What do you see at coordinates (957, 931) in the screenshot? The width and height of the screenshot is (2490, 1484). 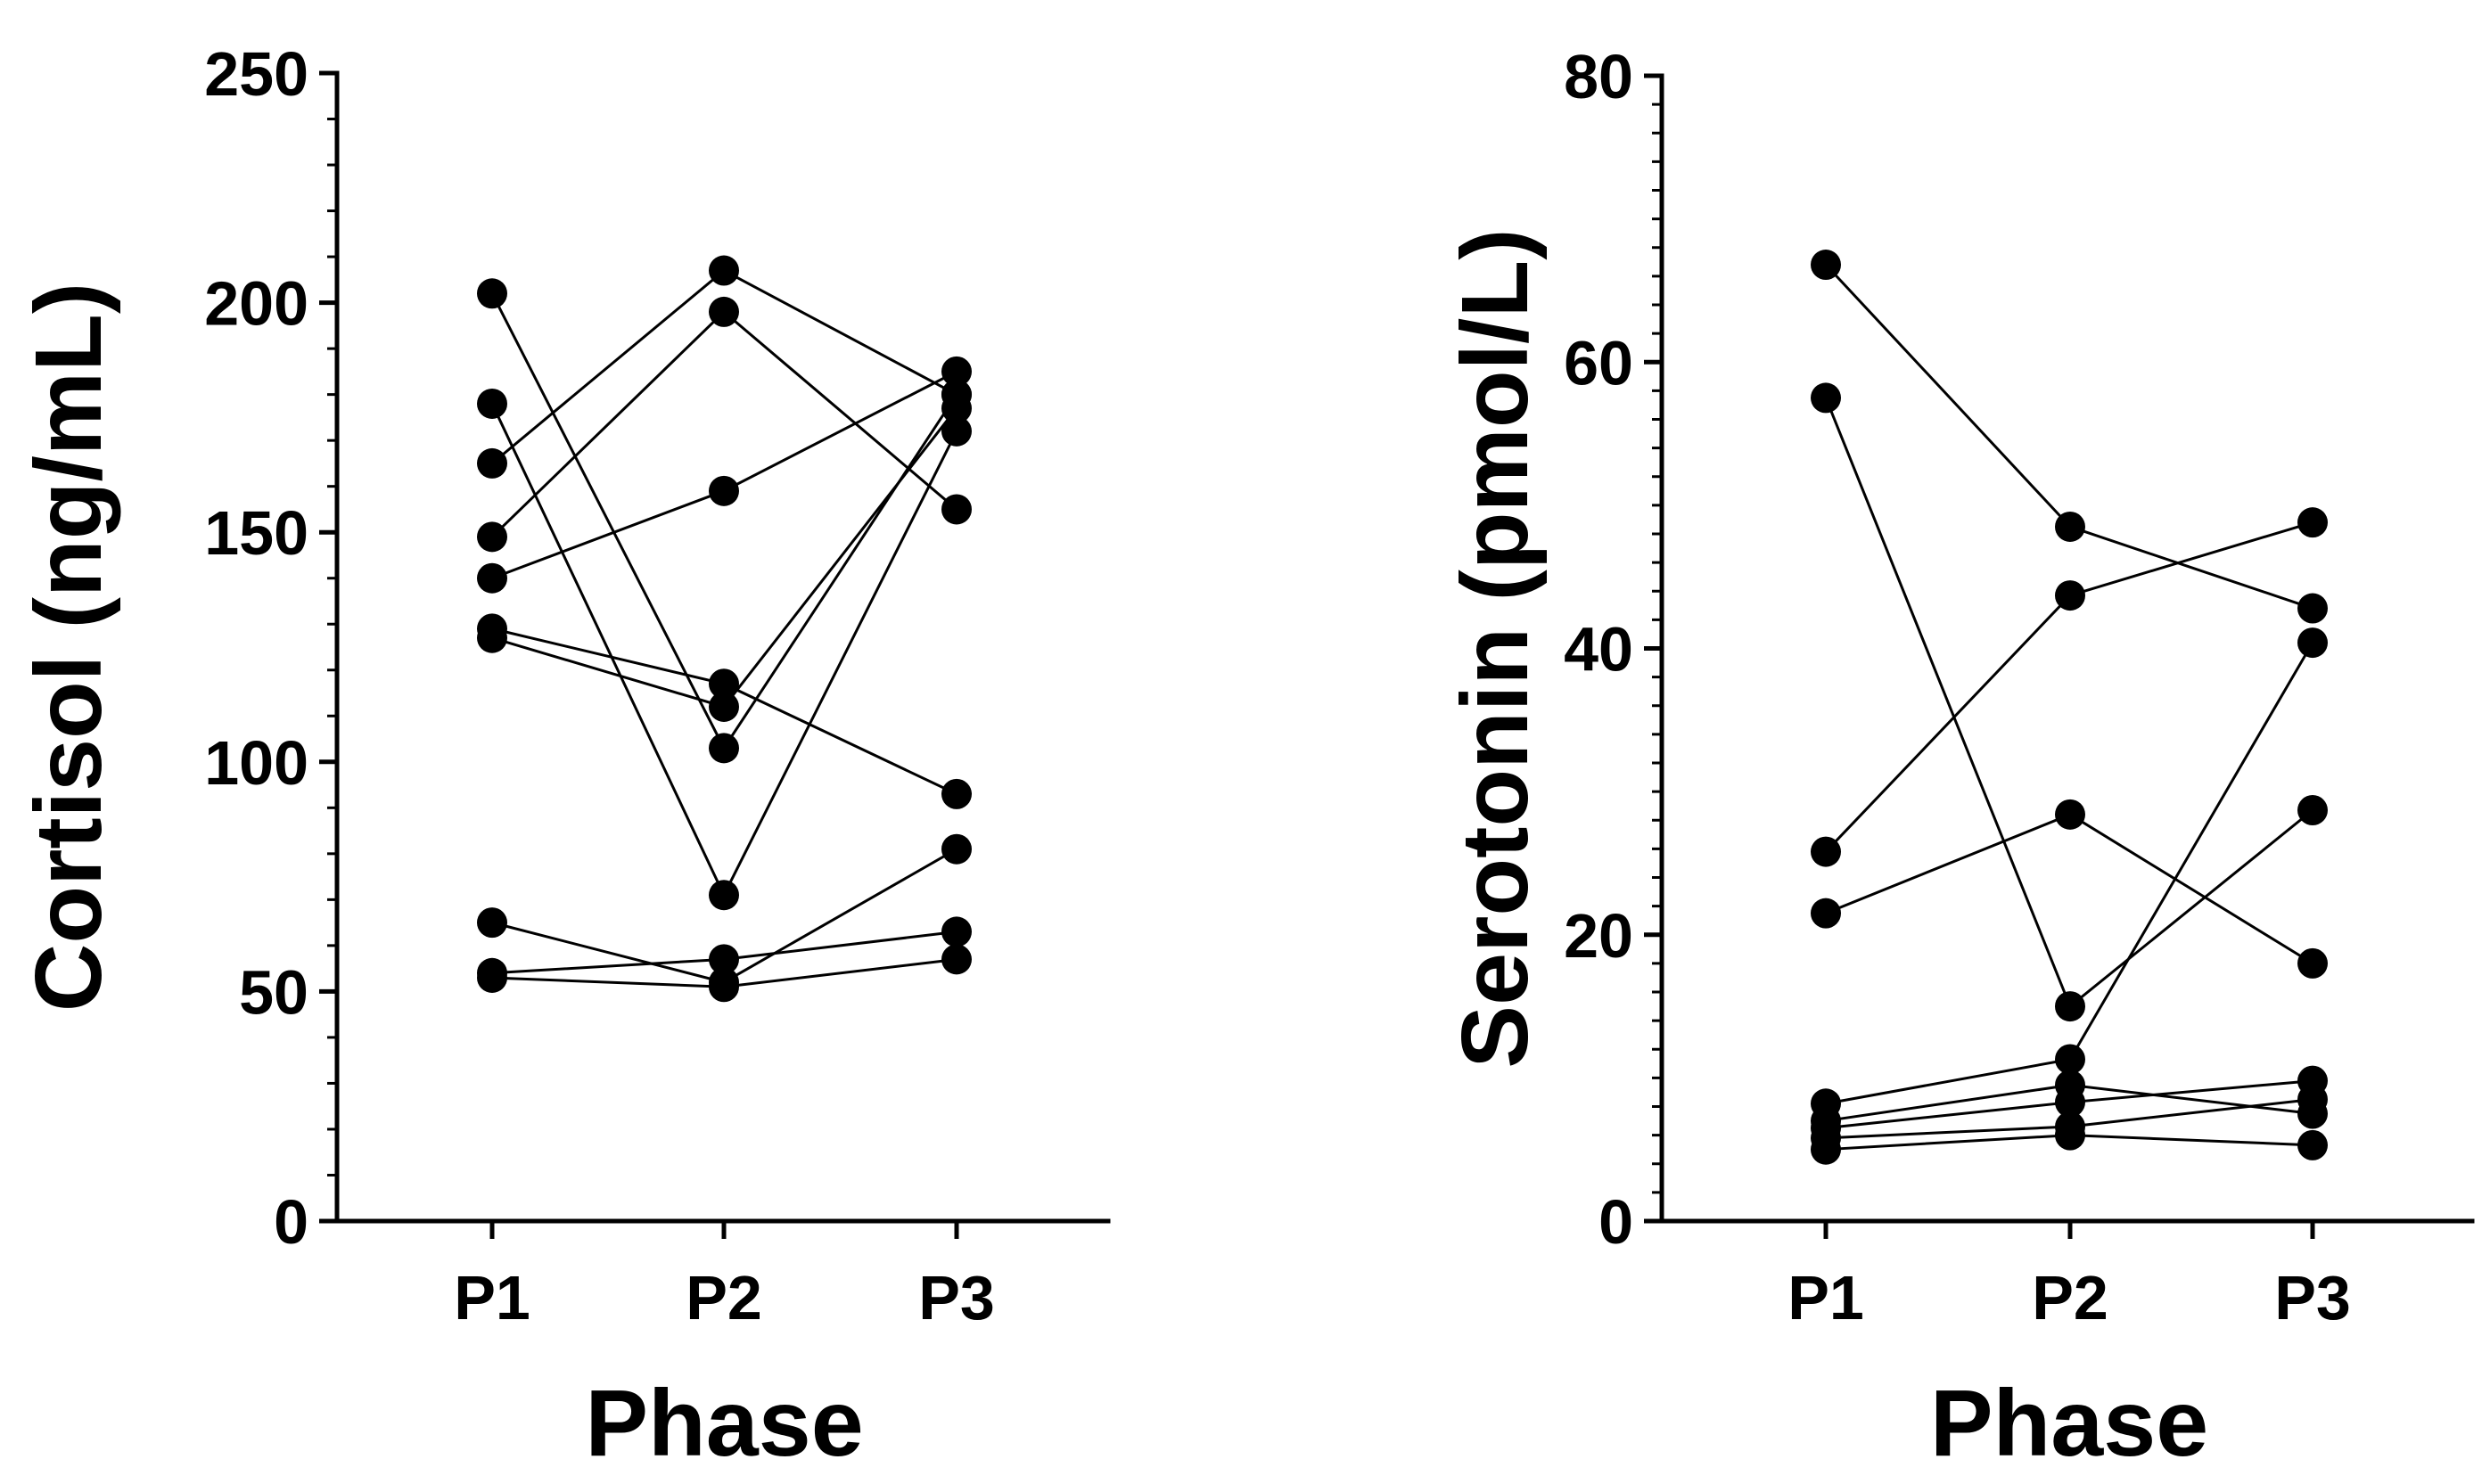 I see `cortisol-subject-9-point-p3` at bounding box center [957, 931].